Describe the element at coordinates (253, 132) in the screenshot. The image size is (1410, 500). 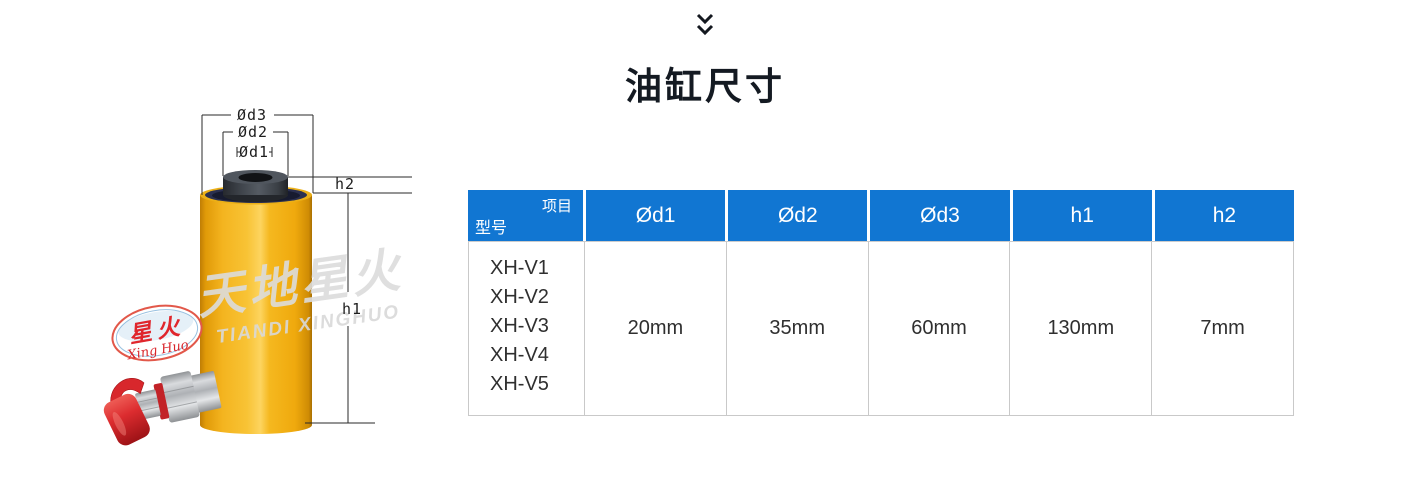
I see `dim-label-d2: Ød2` at that location.